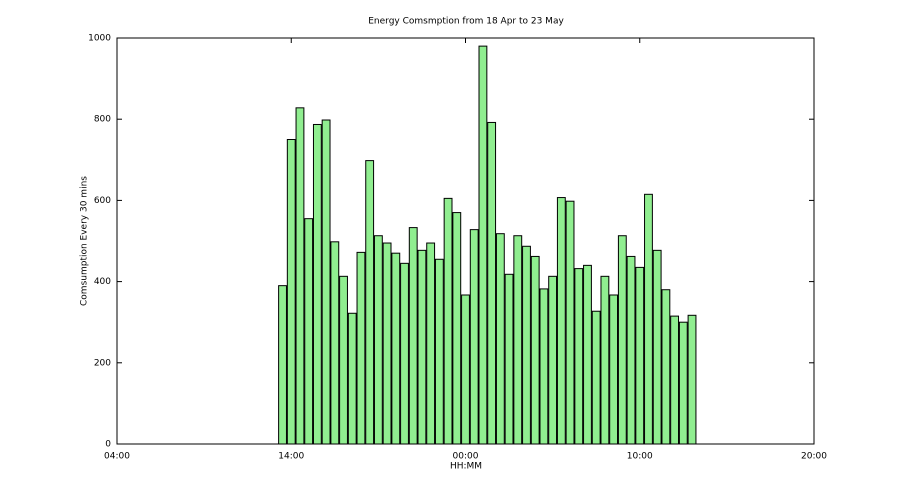 This screenshot has height=480, width=900. What do you see at coordinates (640, 457) in the screenshot?
I see `x-tick-label: 10:00` at bounding box center [640, 457].